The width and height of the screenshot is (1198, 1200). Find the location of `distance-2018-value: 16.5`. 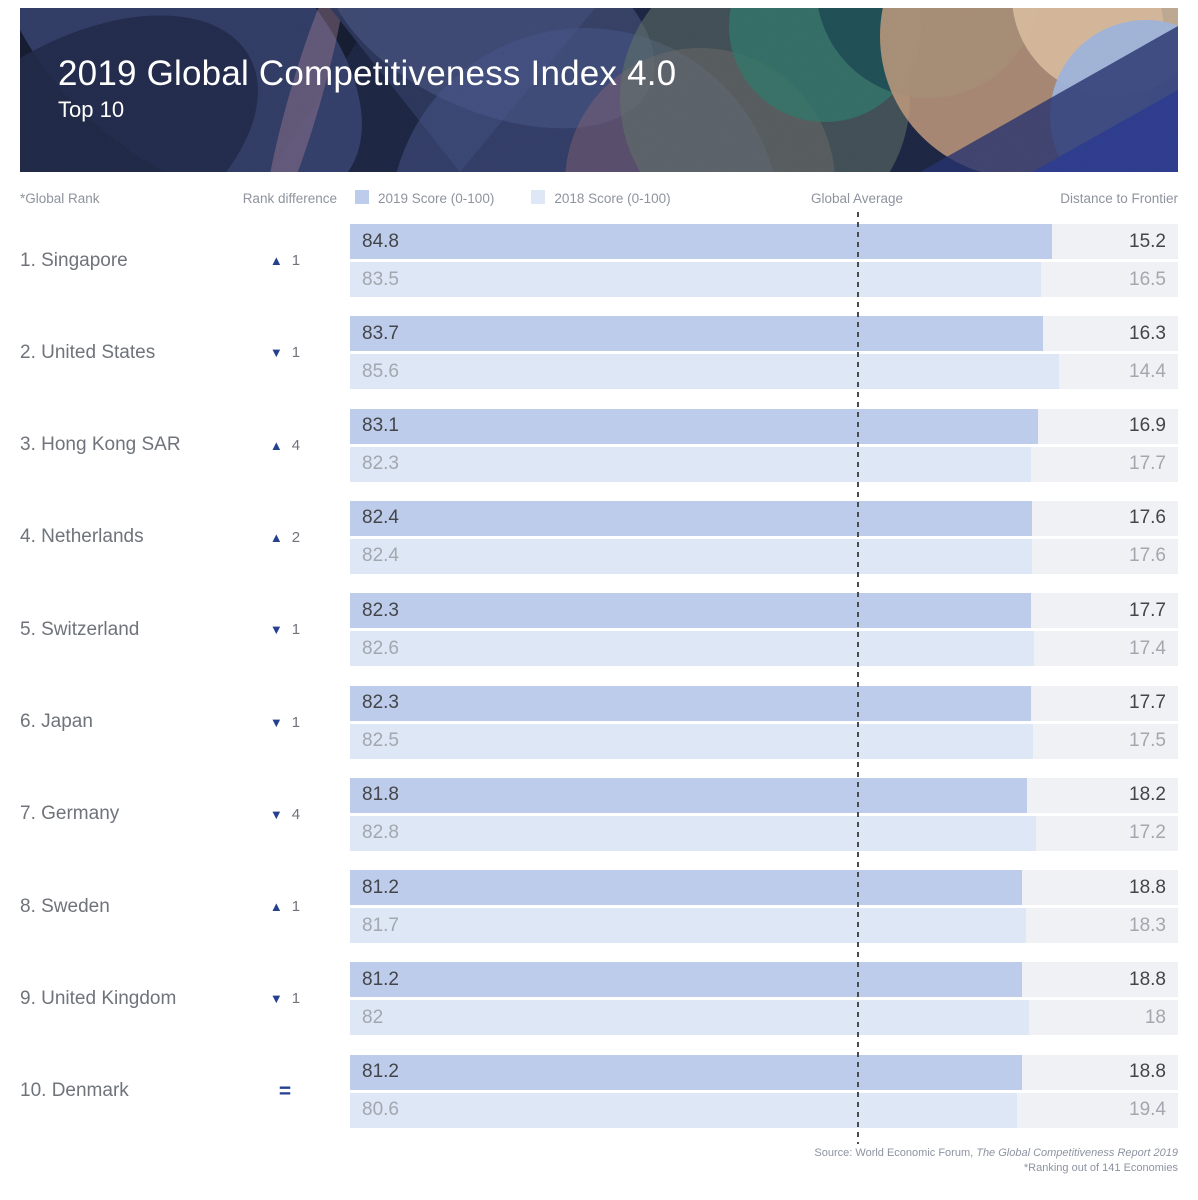

distance-2018-value: 16.5 is located at coordinates (1147, 279).